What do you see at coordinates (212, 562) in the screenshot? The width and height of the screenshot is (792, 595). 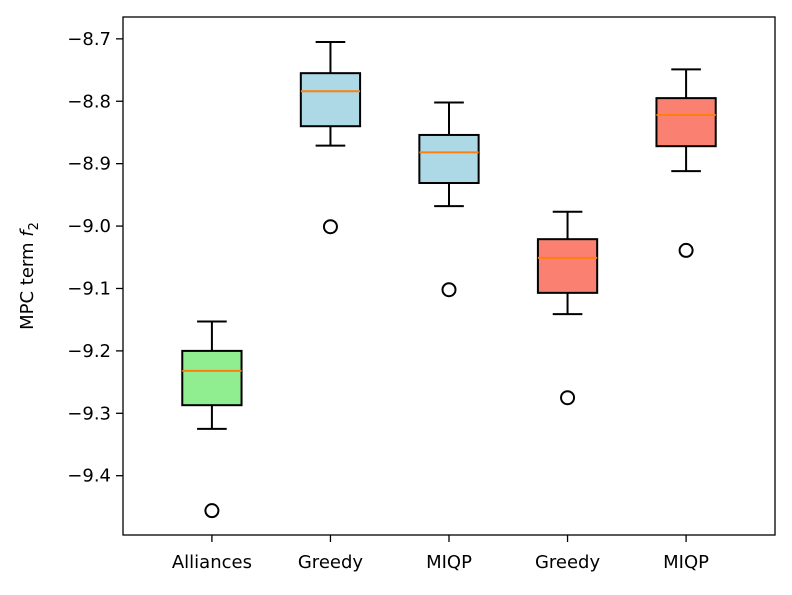 I see `x-tick-label: Alliances` at bounding box center [212, 562].